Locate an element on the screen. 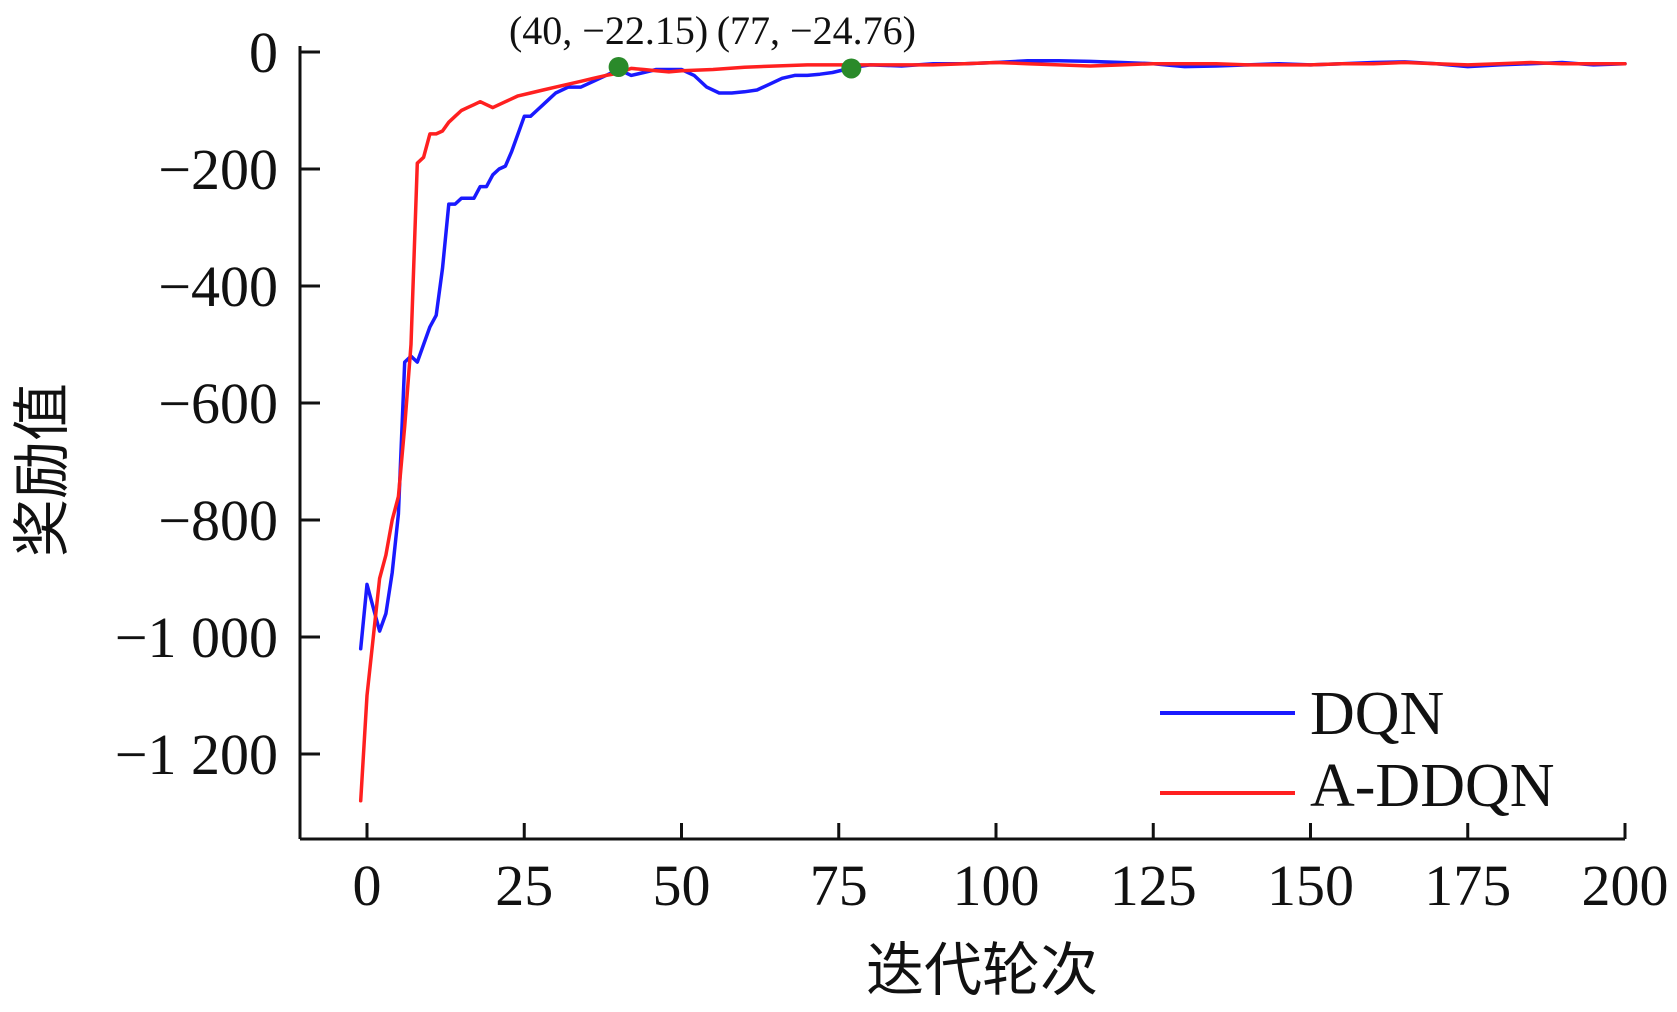  legend: DQN A-DDQN is located at coordinates (1357, 750).